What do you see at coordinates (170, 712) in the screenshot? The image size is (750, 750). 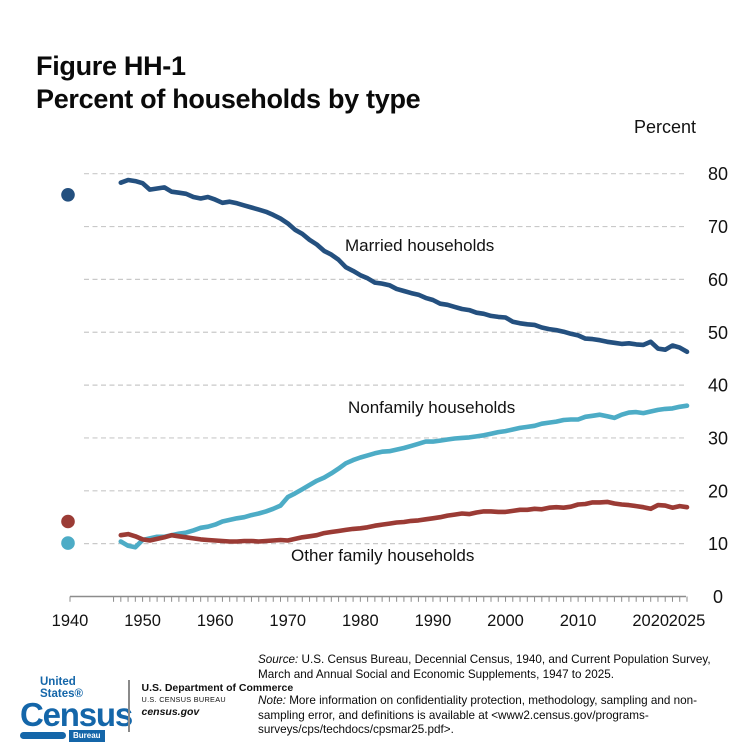 I see `census-gov-text: census.gov` at bounding box center [170, 712].